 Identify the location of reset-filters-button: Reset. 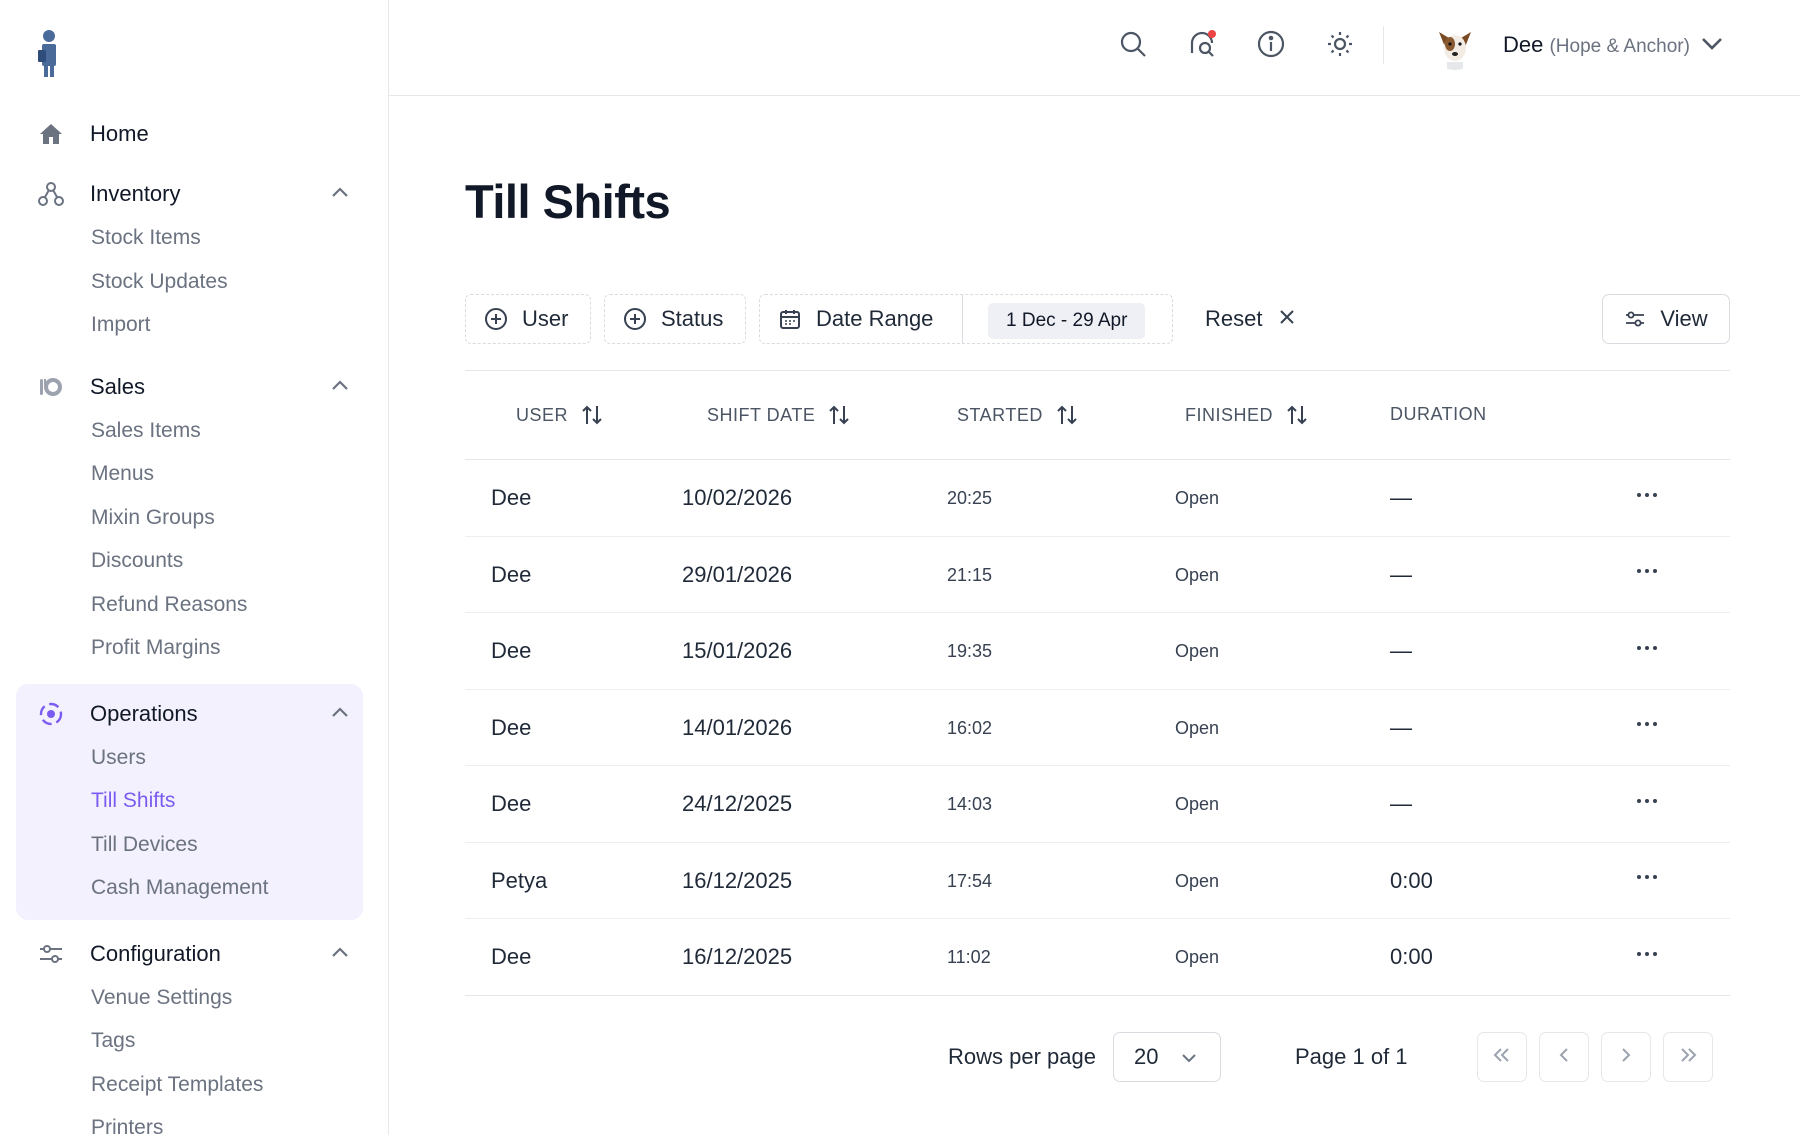
(1250, 319).